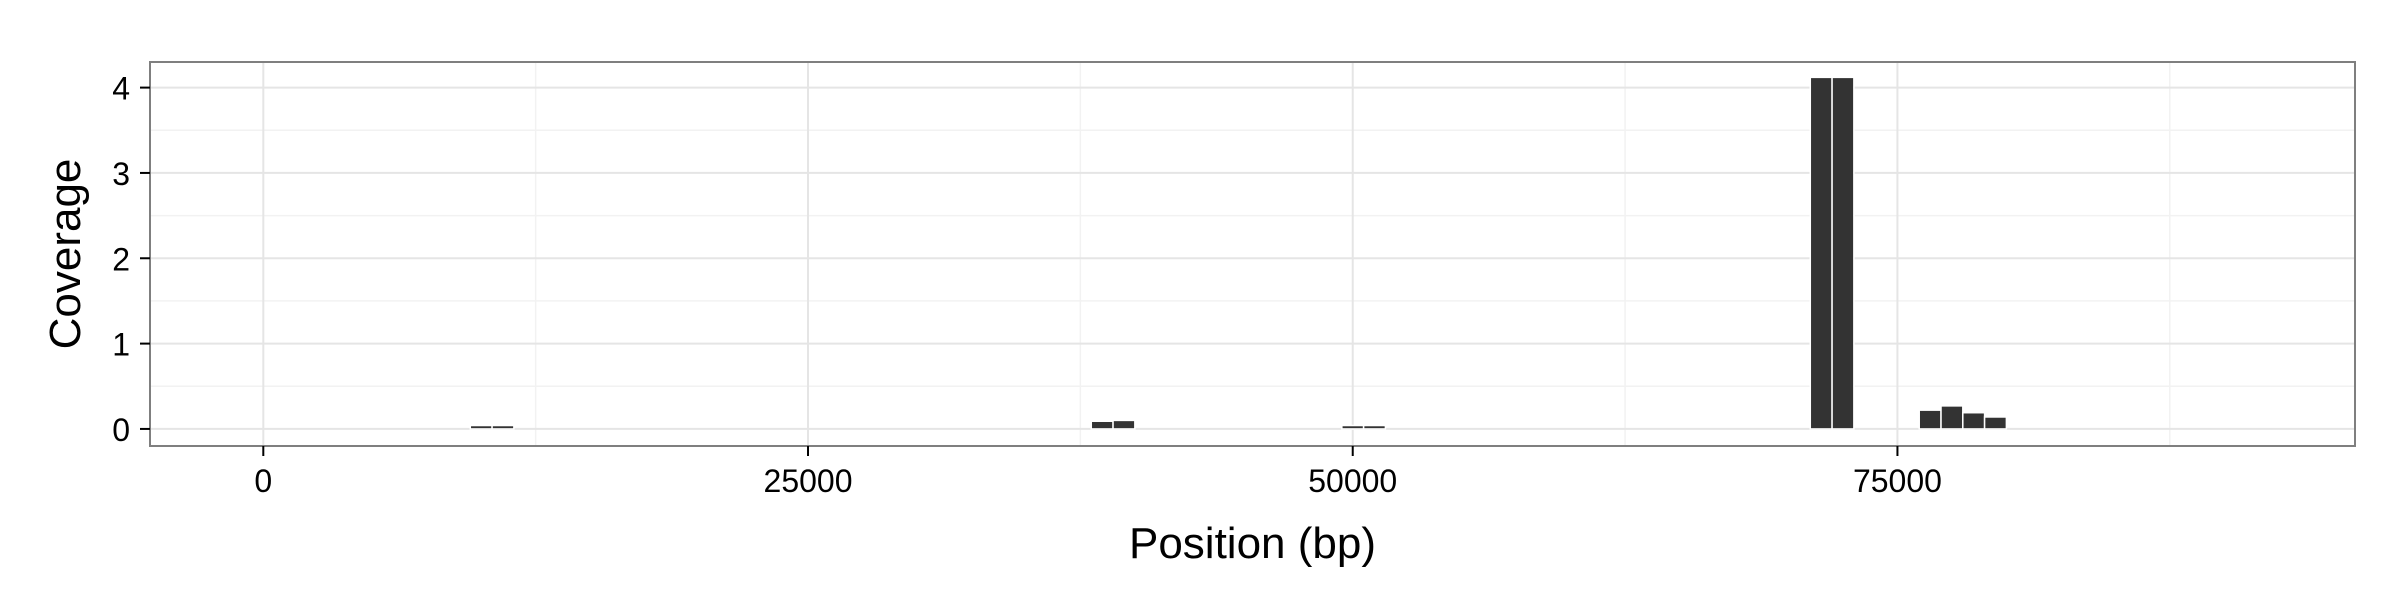 The height and width of the screenshot is (605, 2400). What do you see at coordinates (65, 254) in the screenshot?
I see `y-axis-title: Coverage` at bounding box center [65, 254].